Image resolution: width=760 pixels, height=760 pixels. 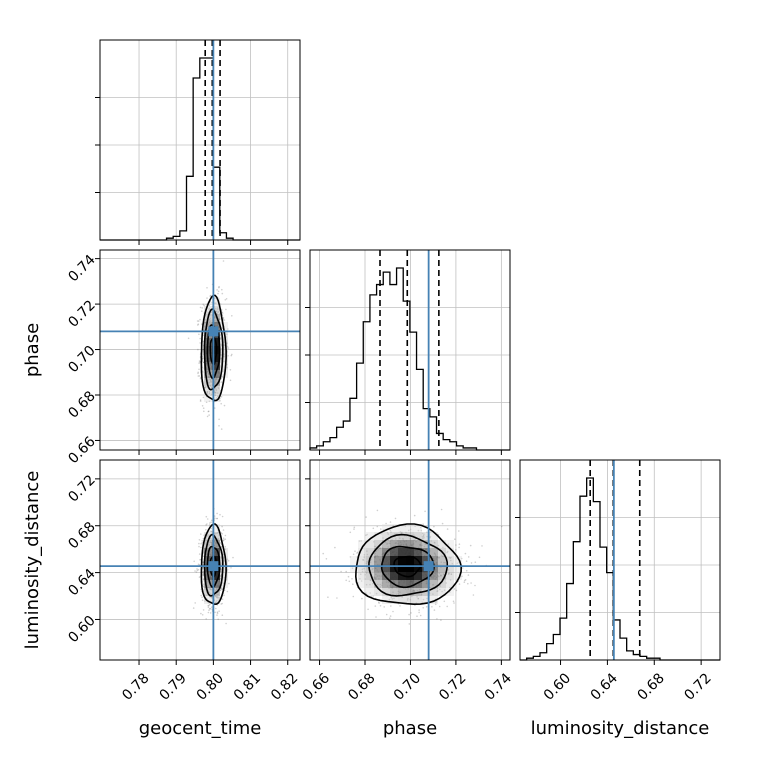 What do you see at coordinates (135, 686) in the screenshot?
I see `x-tick-label-geocent_time: 0.78` at bounding box center [135, 686].